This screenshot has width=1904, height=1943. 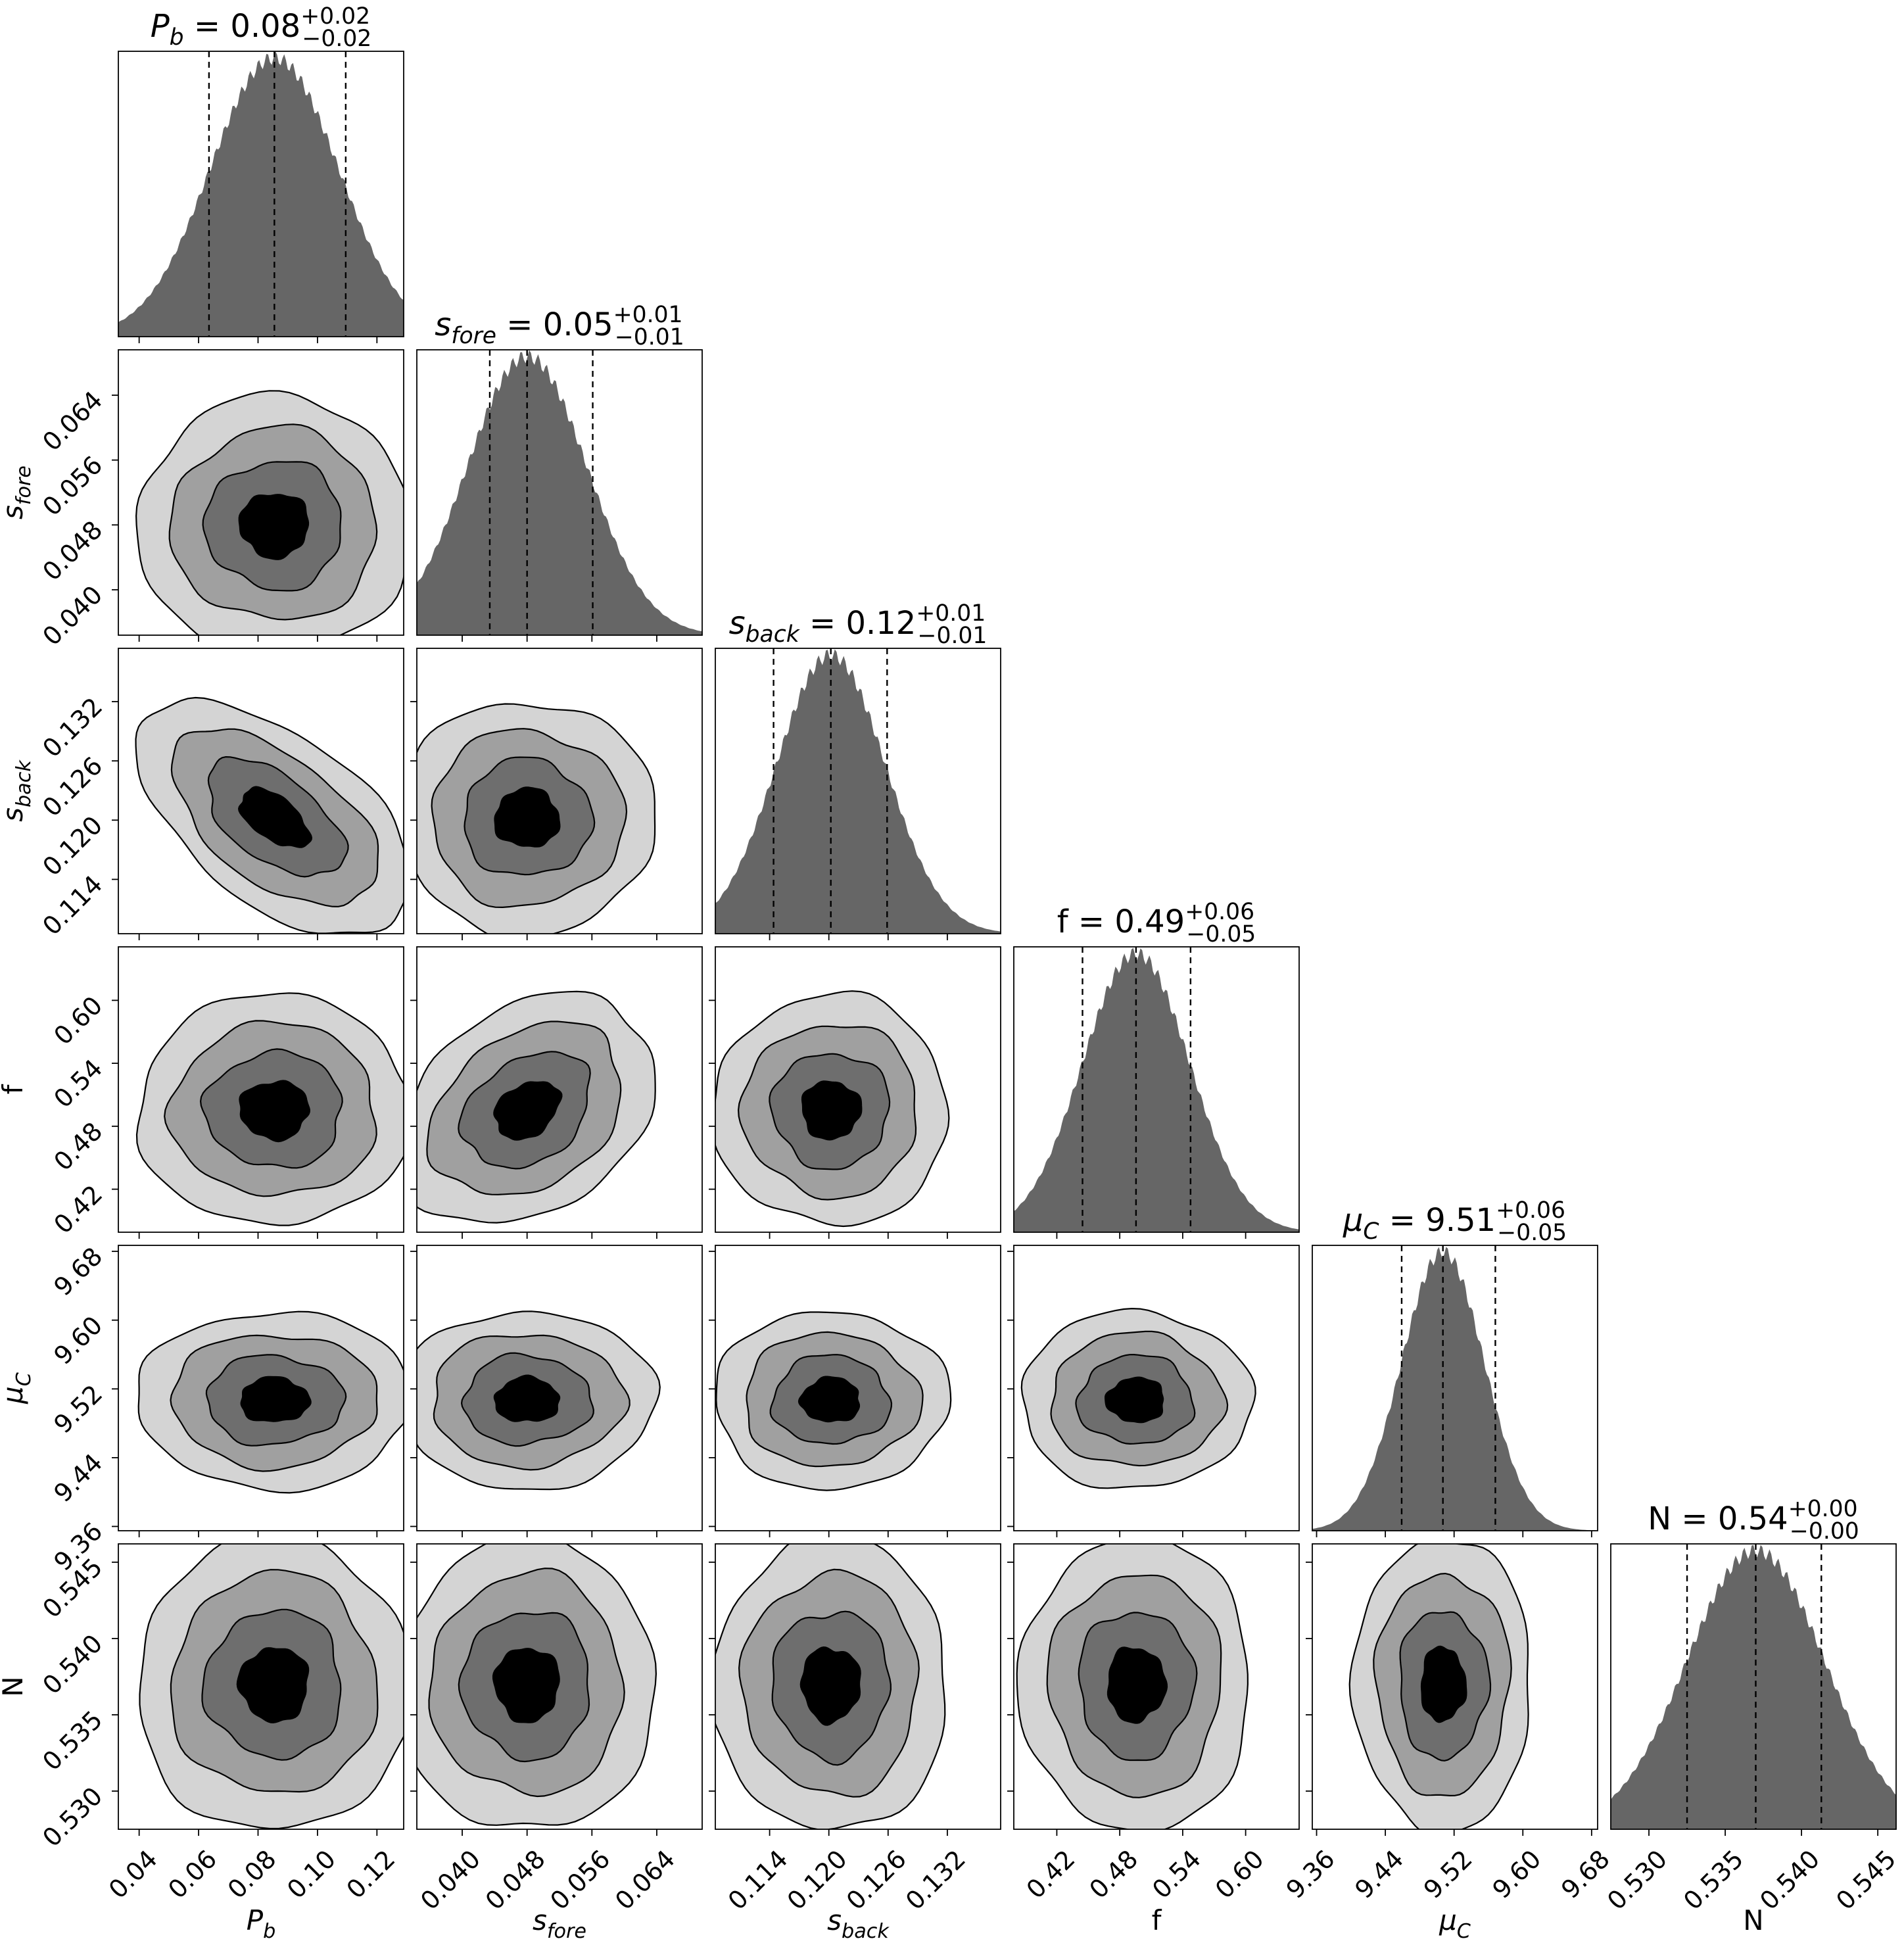 What do you see at coordinates (72, 420) in the screenshot?
I see `y-tick-label-sfore: 0.064` at bounding box center [72, 420].